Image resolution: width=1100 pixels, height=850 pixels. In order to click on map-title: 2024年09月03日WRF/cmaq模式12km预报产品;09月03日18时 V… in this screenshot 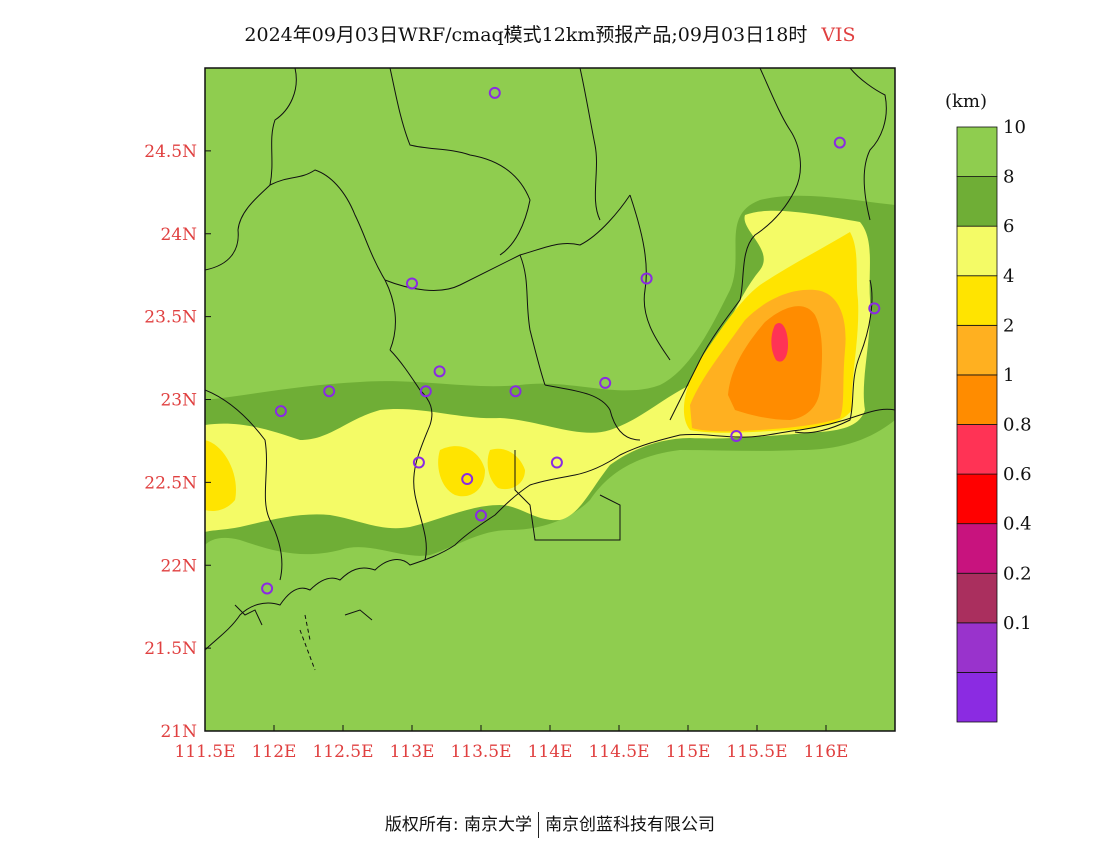, I will do `click(550, 33)`.